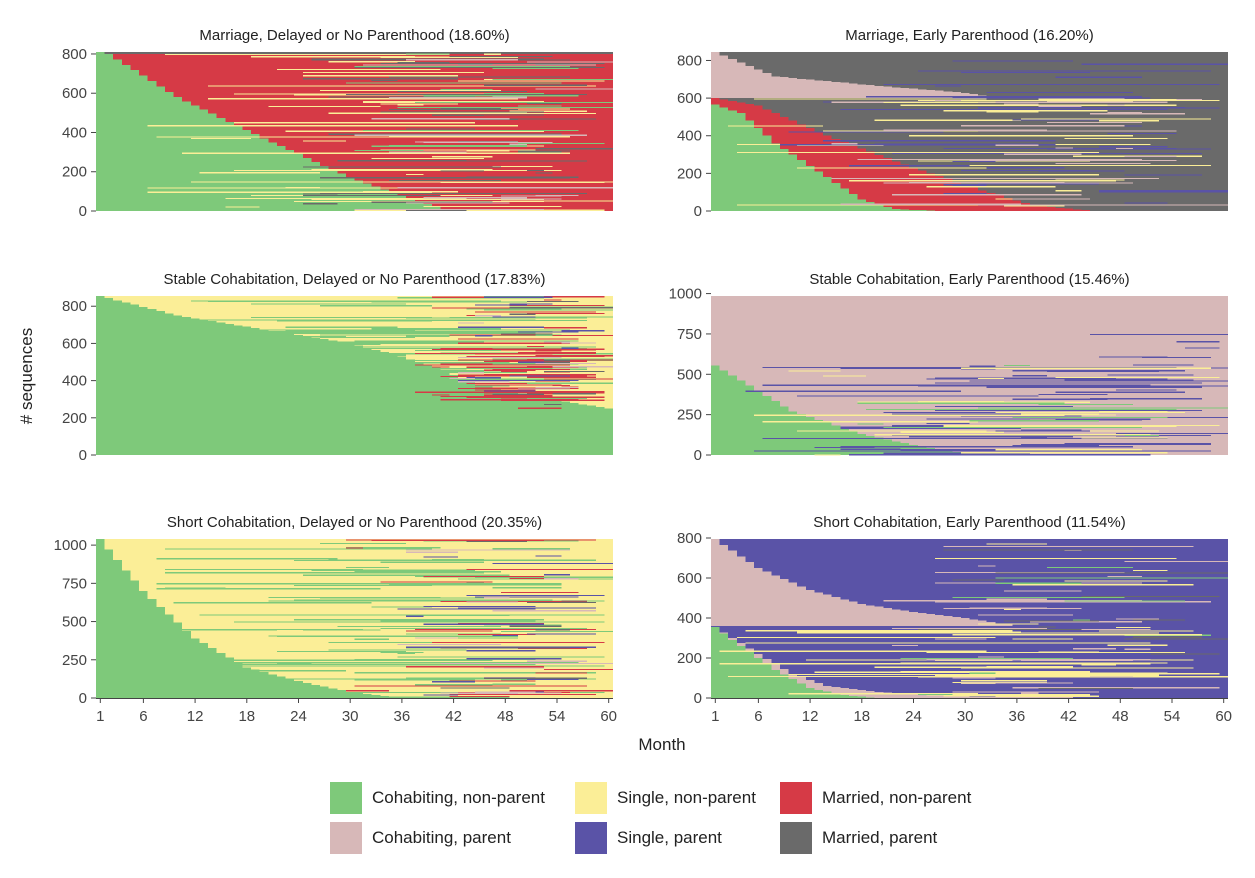  I want to click on legend-item-married-parent: Married, parent, so click(858, 838).